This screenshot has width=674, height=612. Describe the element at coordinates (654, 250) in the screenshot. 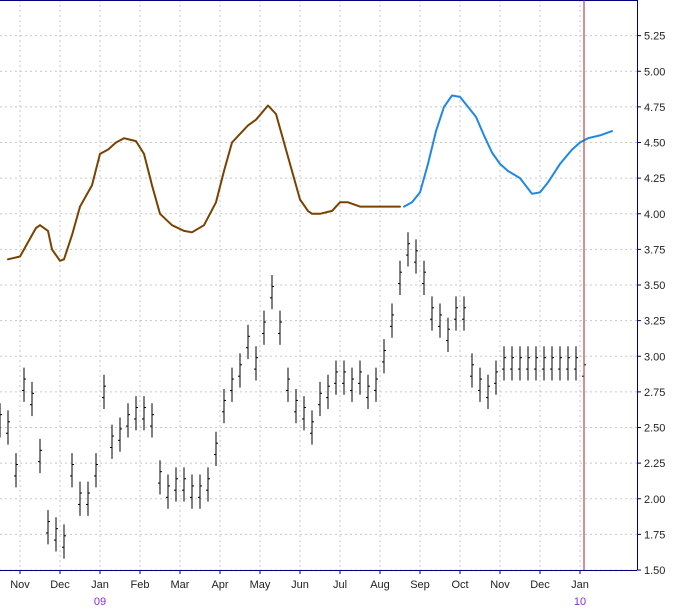

I see `y-tick-label: 3.75` at that location.